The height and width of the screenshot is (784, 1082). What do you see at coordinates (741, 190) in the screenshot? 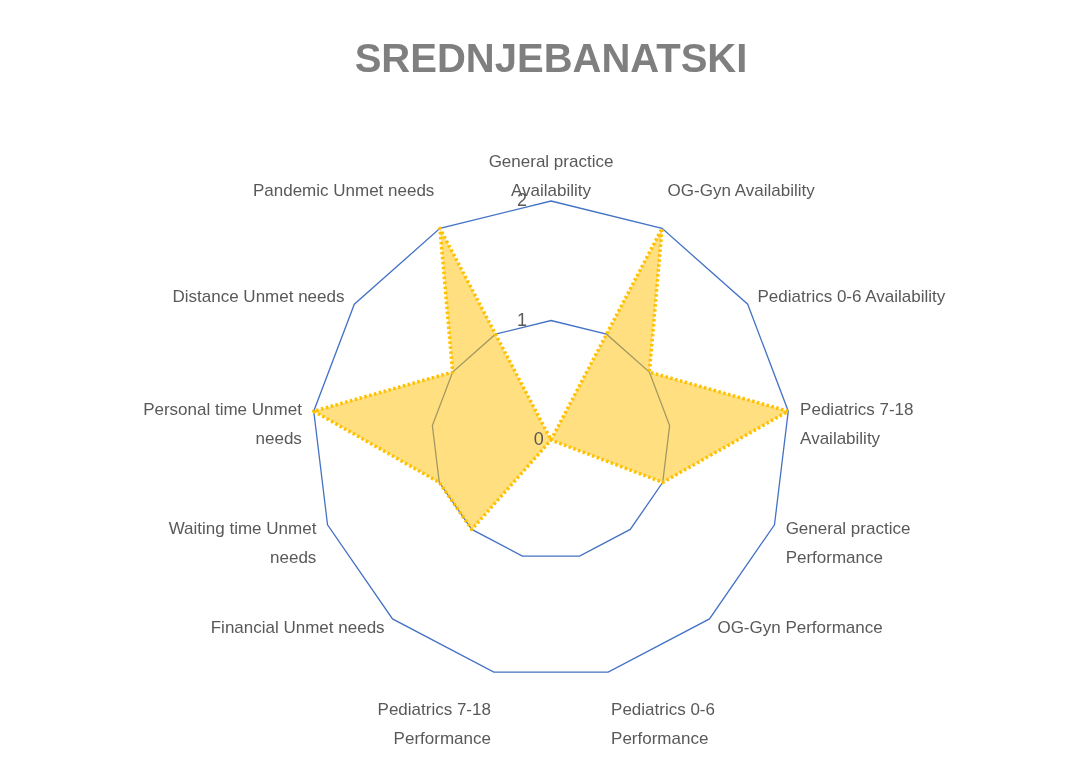
I see `spoke-label: OG-Gyn Availability` at bounding box center [741, 190].